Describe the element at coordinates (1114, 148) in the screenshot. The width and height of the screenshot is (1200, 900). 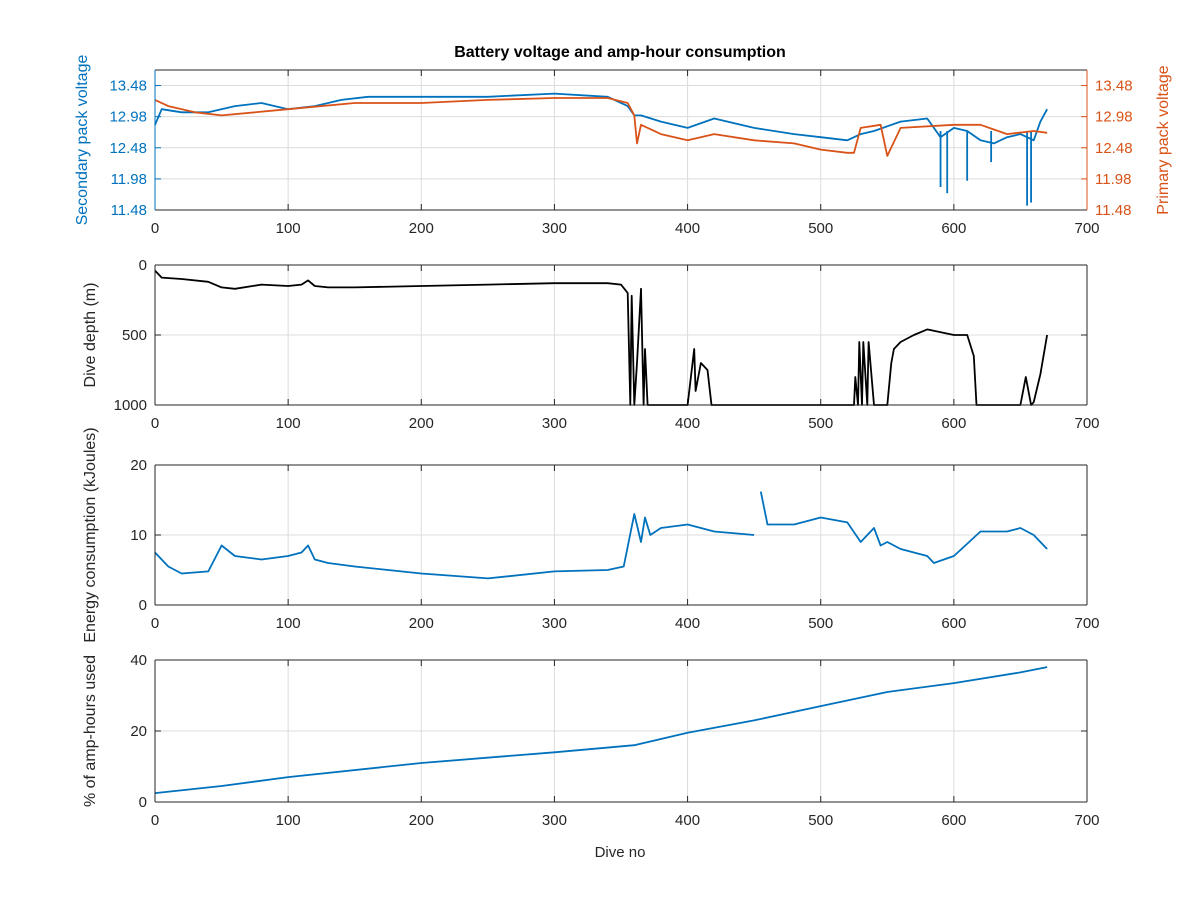
I see `y-right-tick-label: 12.48` at that location.